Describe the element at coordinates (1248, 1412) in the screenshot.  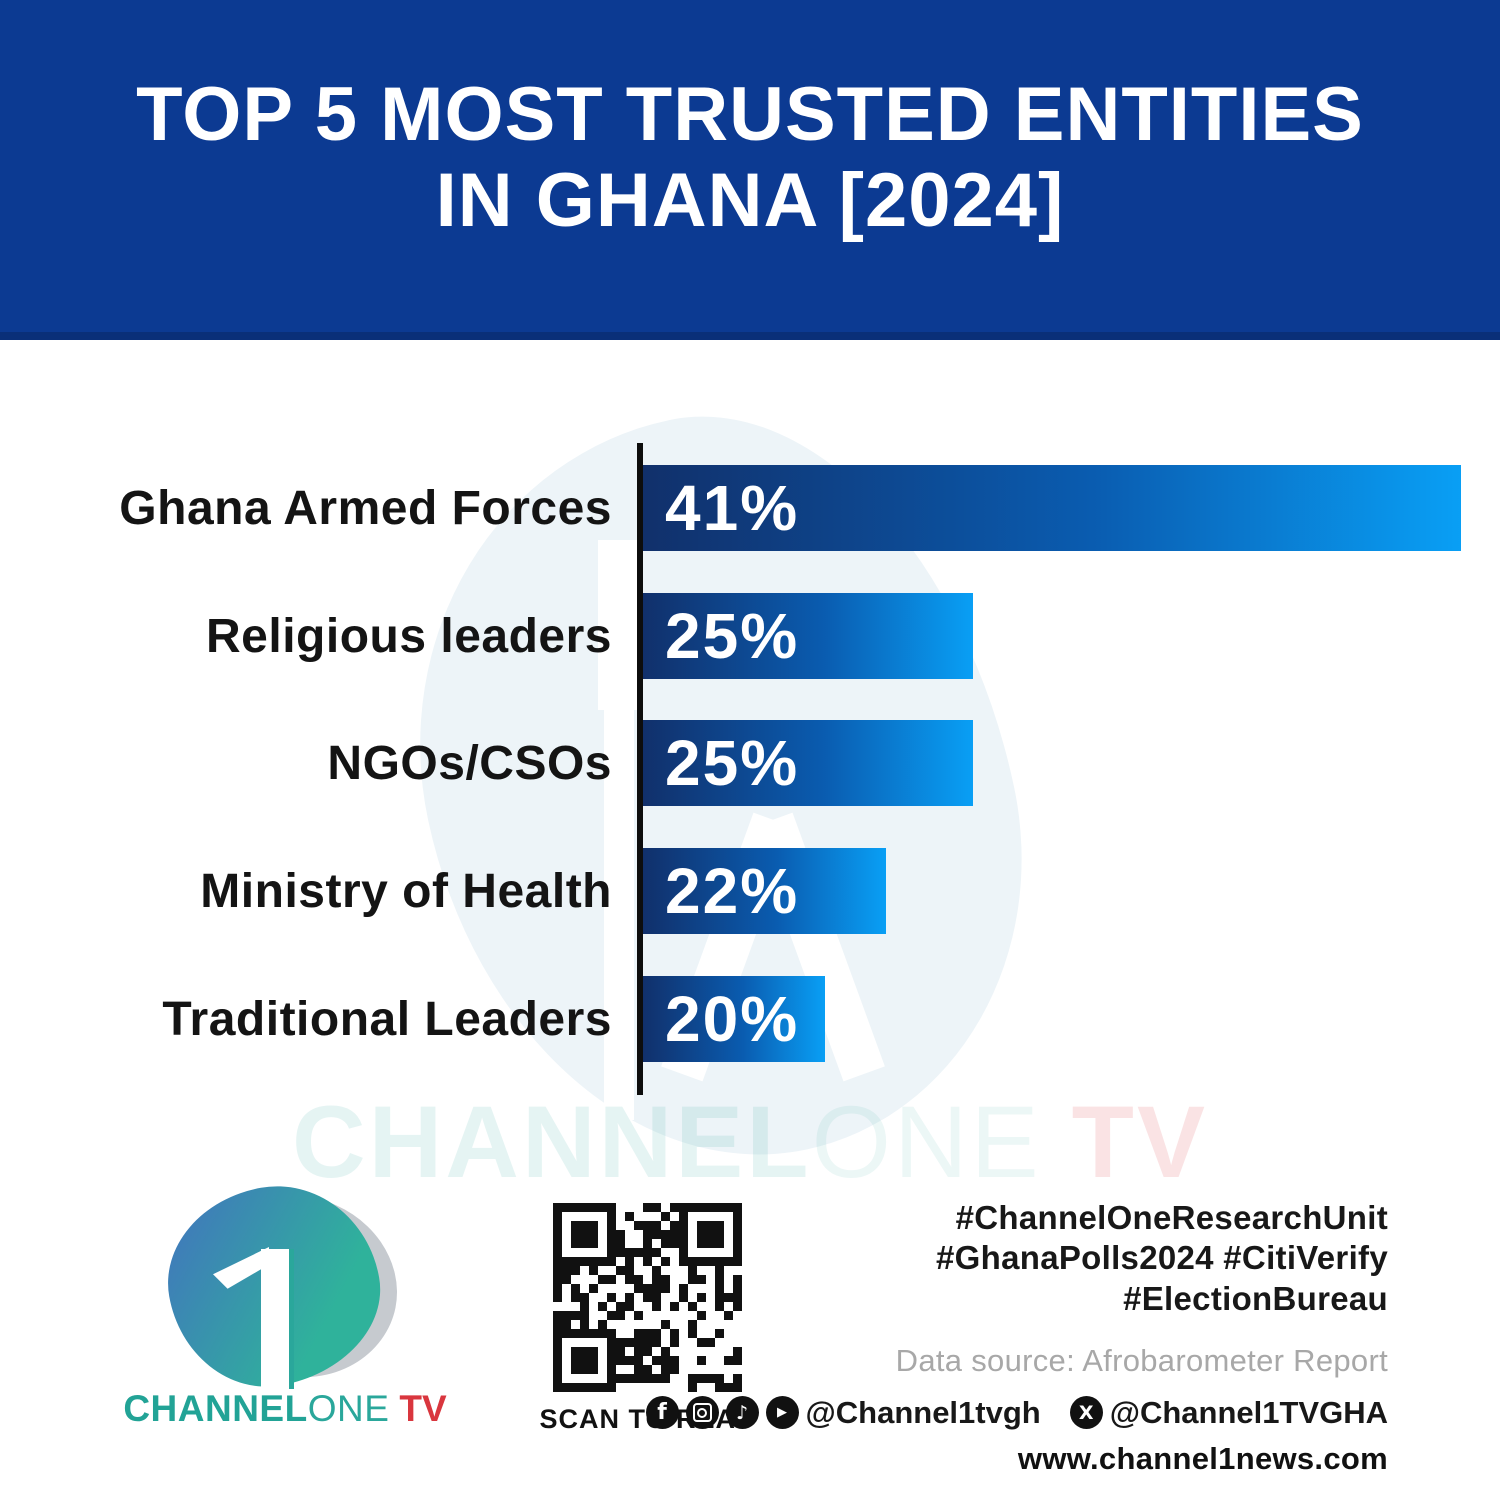
I see `handle-x: @Channel1TVGHA` at that location.